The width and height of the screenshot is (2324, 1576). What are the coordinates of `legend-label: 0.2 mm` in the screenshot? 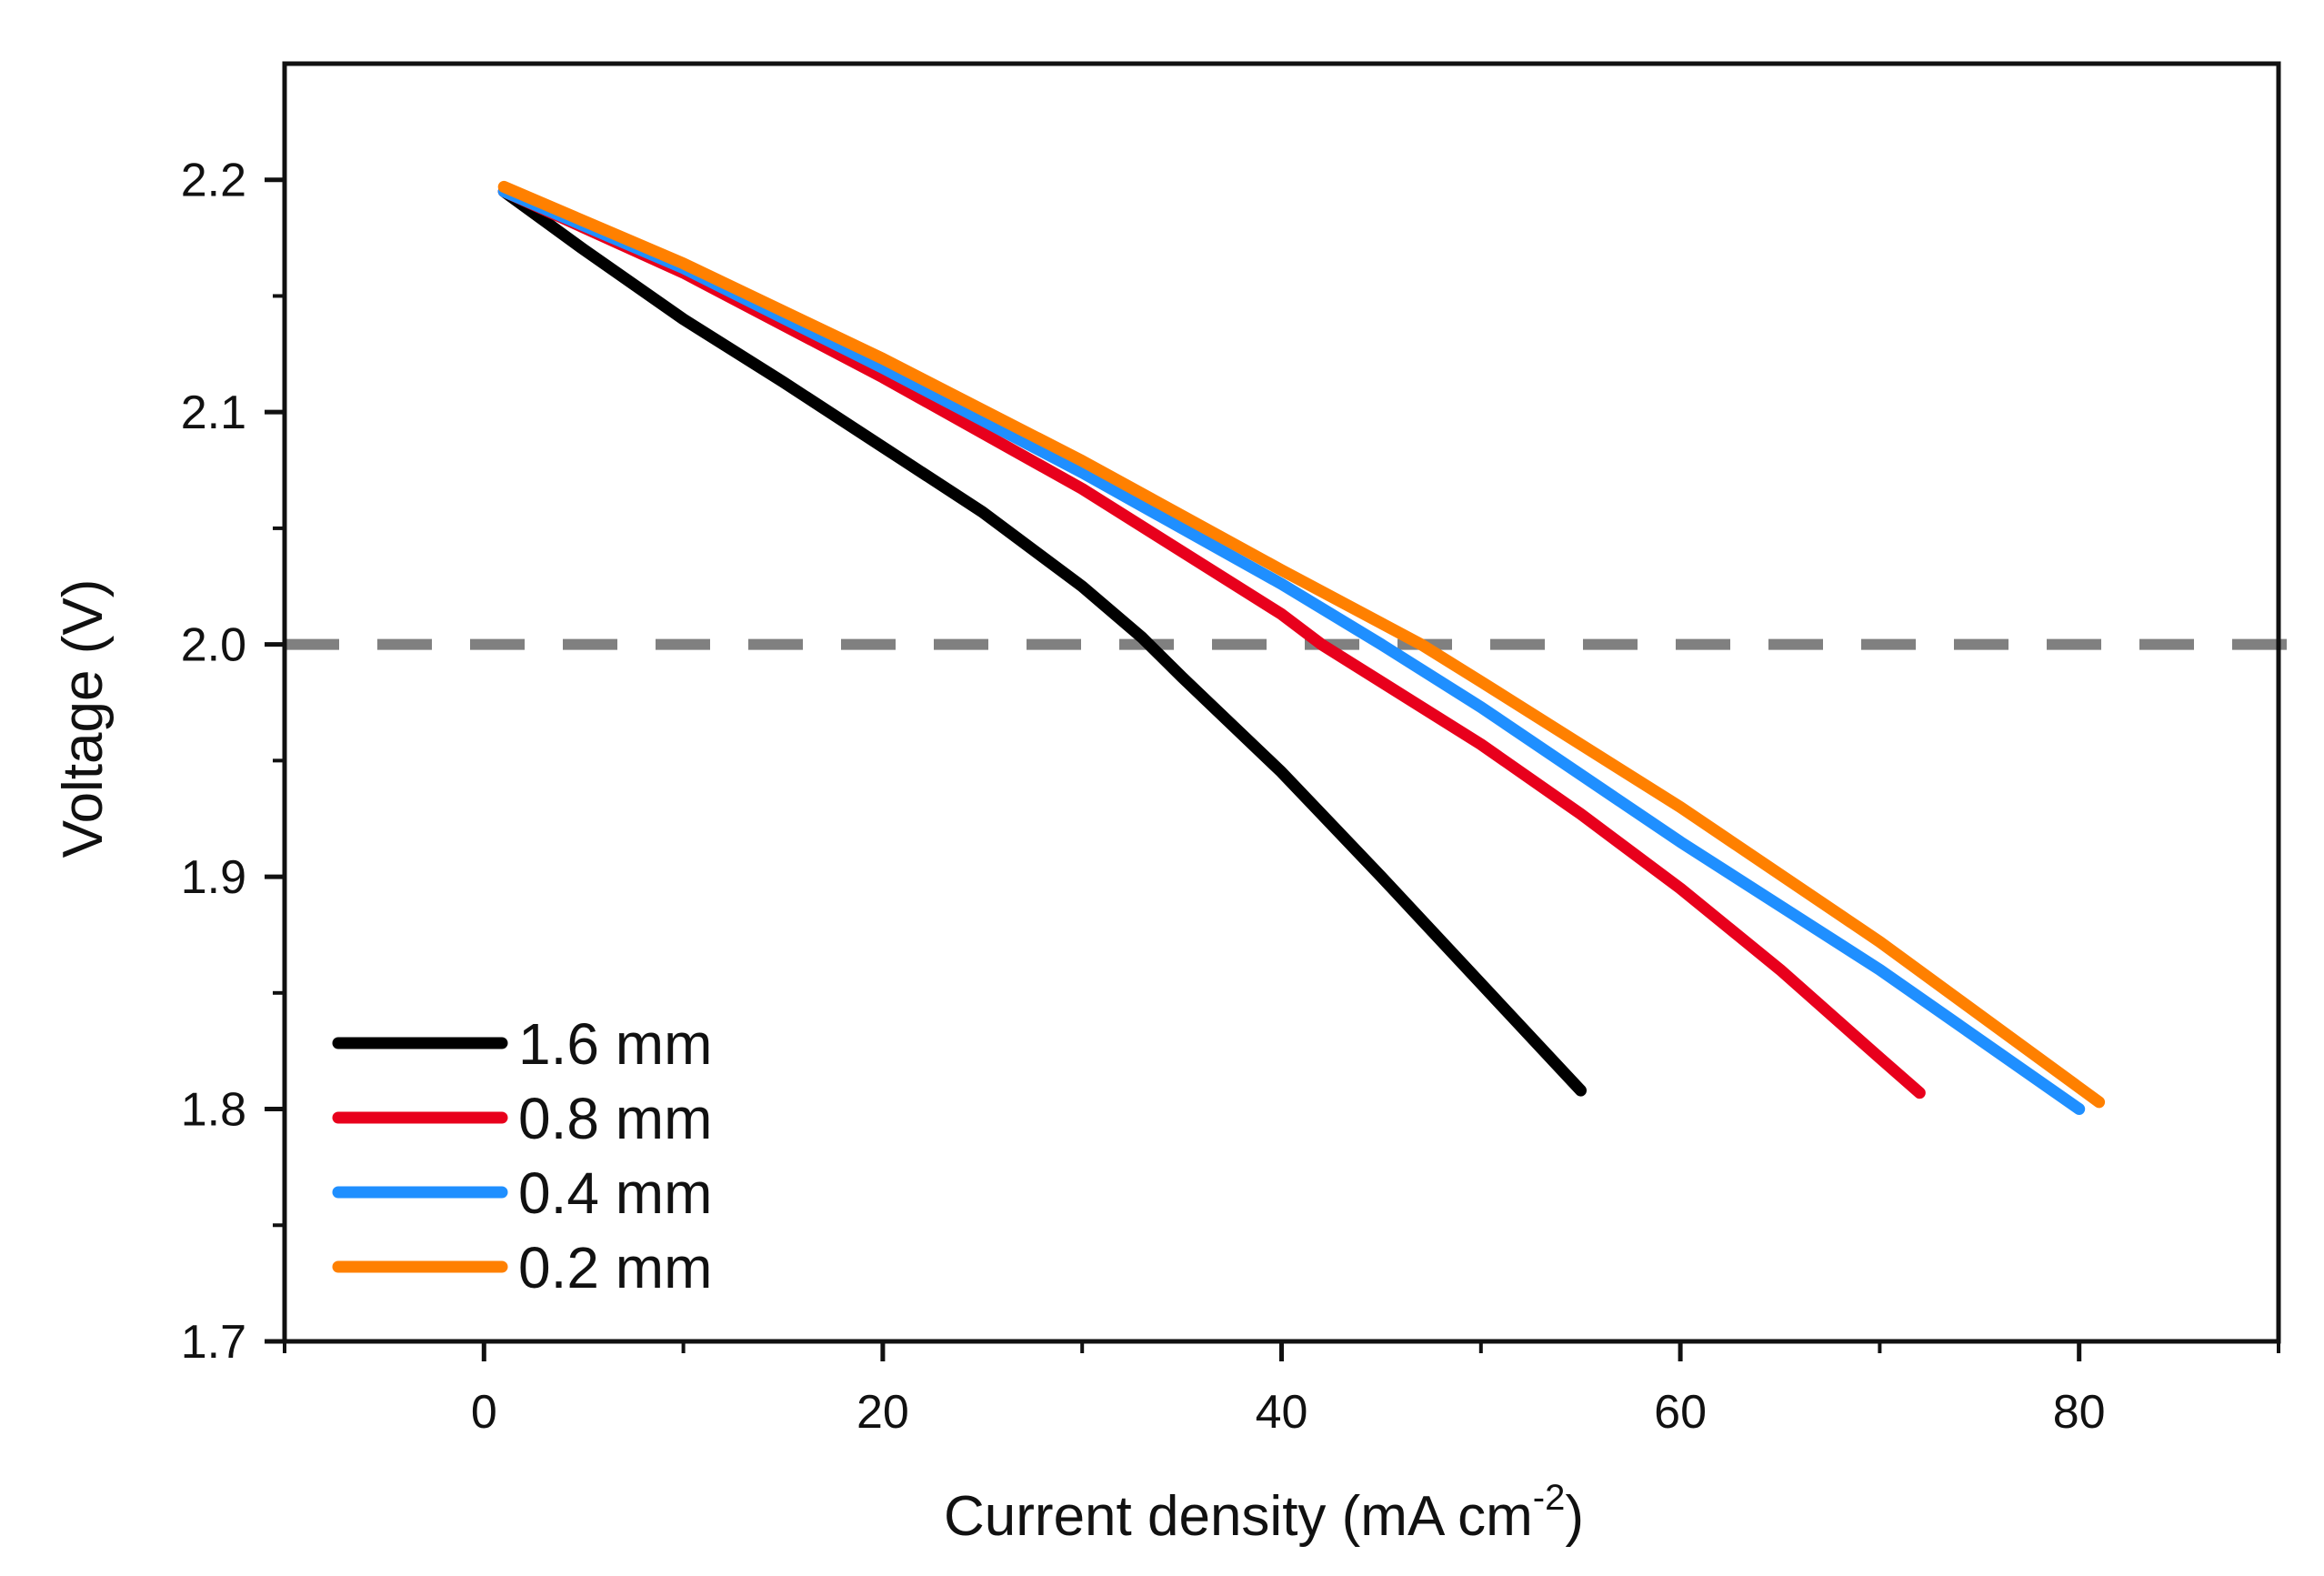 It's located at (615, 1268).